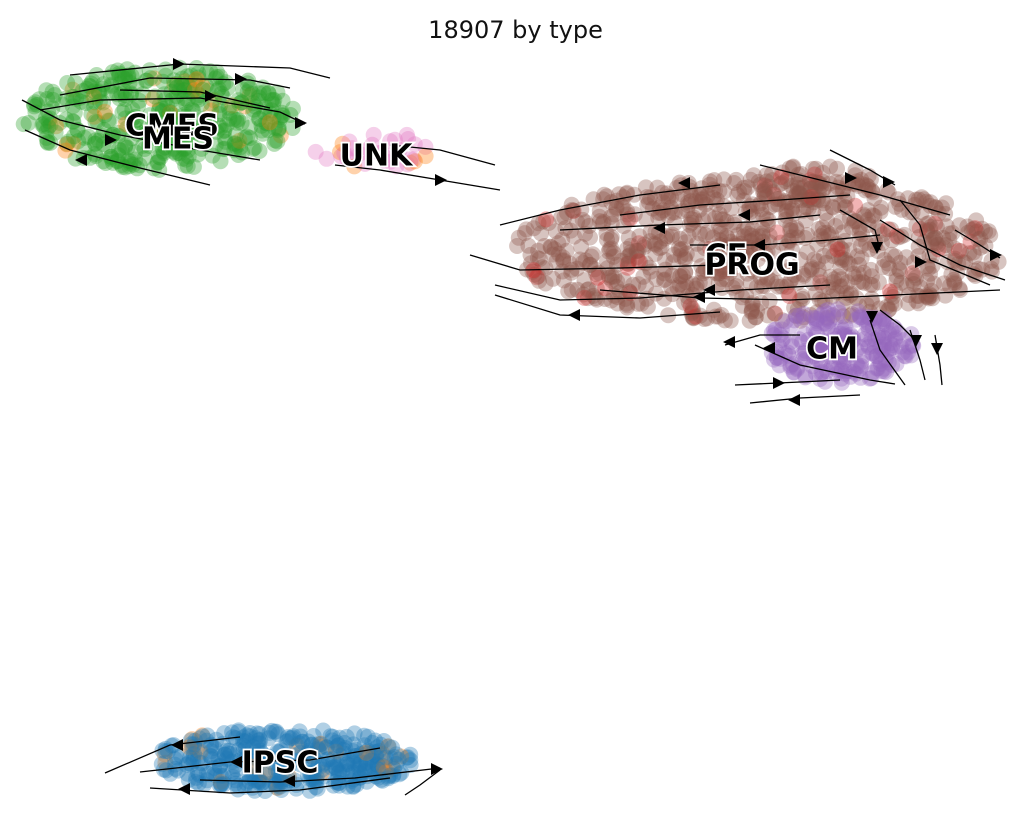 The height and width of the screenshot is (817, 1031). Describe the element at coordinates (726, 256) in the screenshot. I see `cluster-label-cf: CF` at that location.